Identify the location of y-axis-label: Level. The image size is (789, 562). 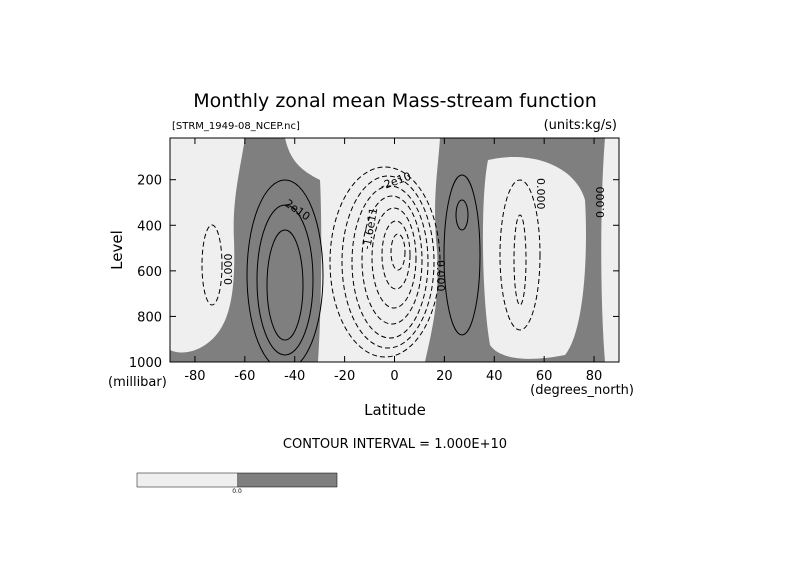
(117, 250).